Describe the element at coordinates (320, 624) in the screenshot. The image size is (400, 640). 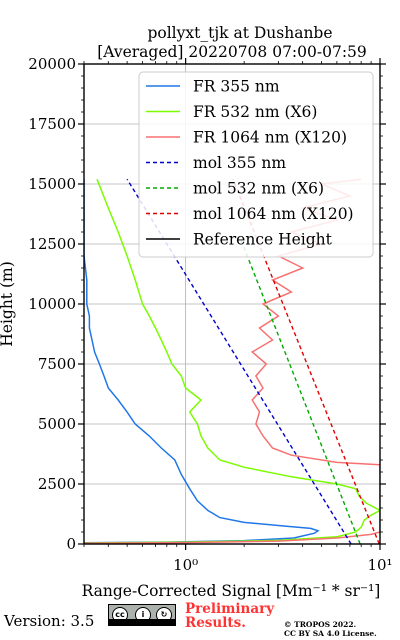
I see `copyright-line1: © TROPOS 2022.` at that location.